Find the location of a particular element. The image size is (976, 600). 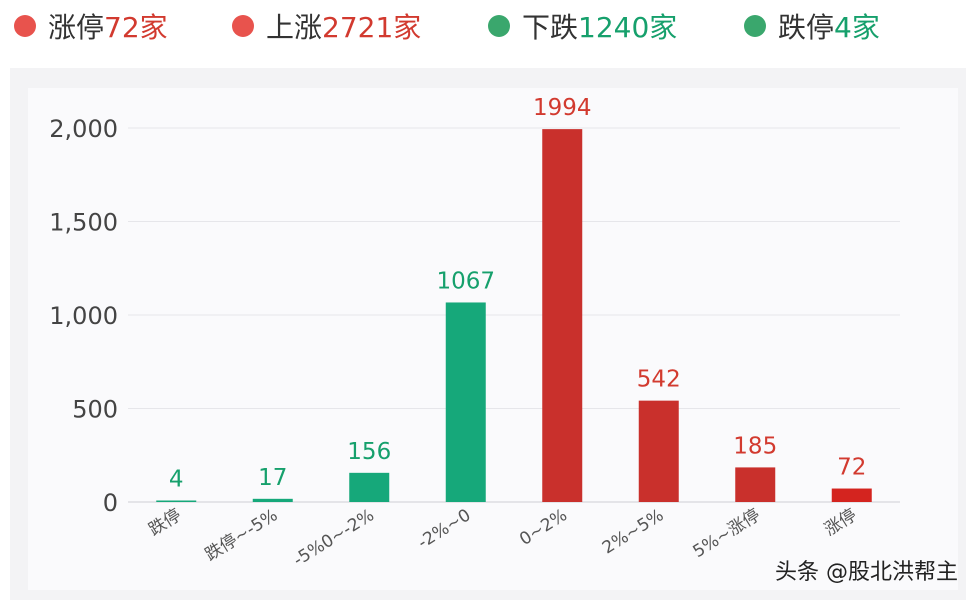

data-label: 542 is located at coordinates (659, 380).